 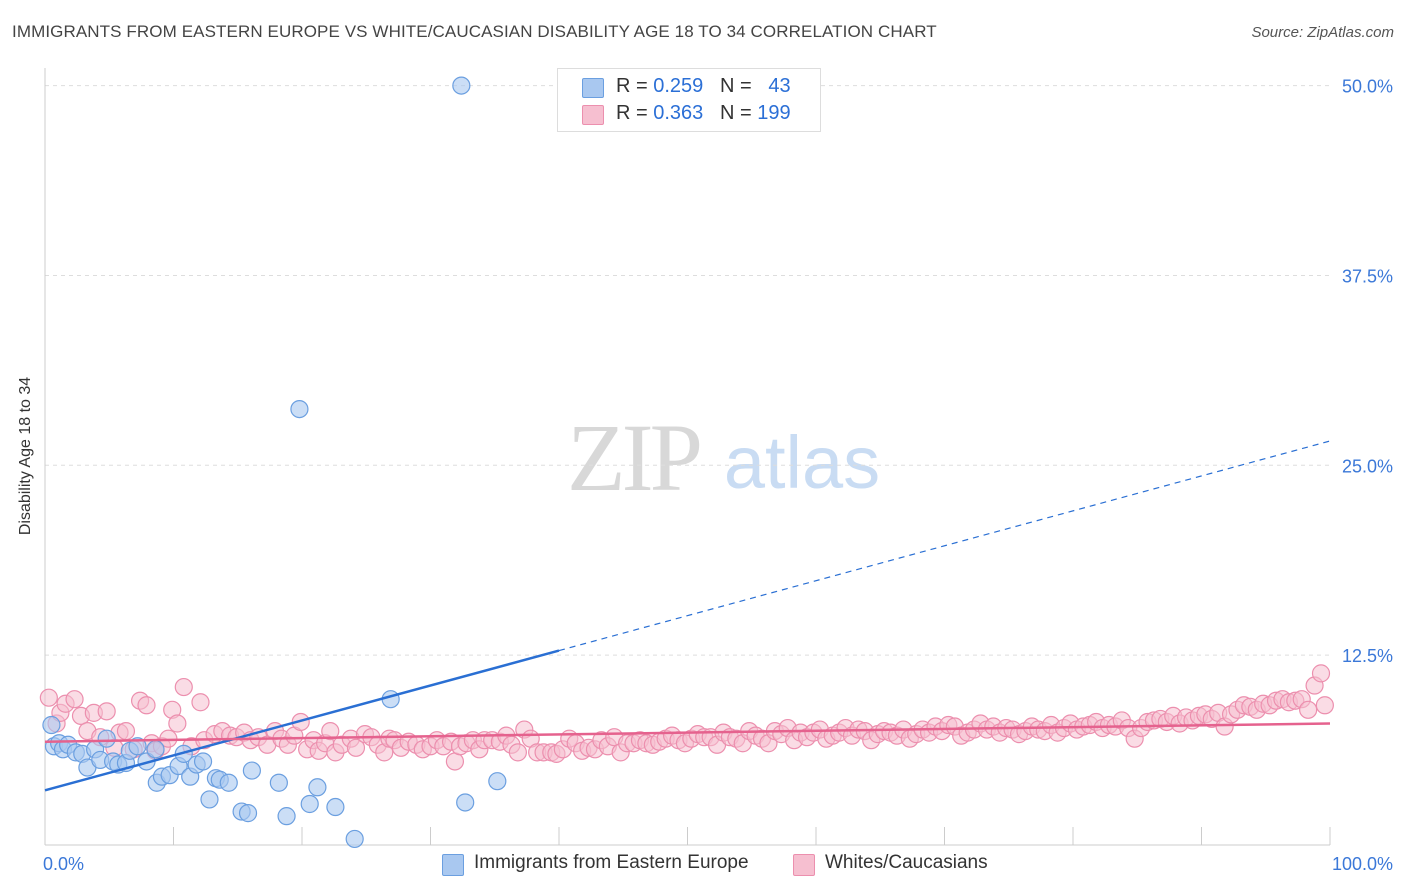 What do you see at coordinates (1322, 32) in the screenshot?
I see `source-credit: Source: ZipAtlas.com` at bounding box center [1322, 32].